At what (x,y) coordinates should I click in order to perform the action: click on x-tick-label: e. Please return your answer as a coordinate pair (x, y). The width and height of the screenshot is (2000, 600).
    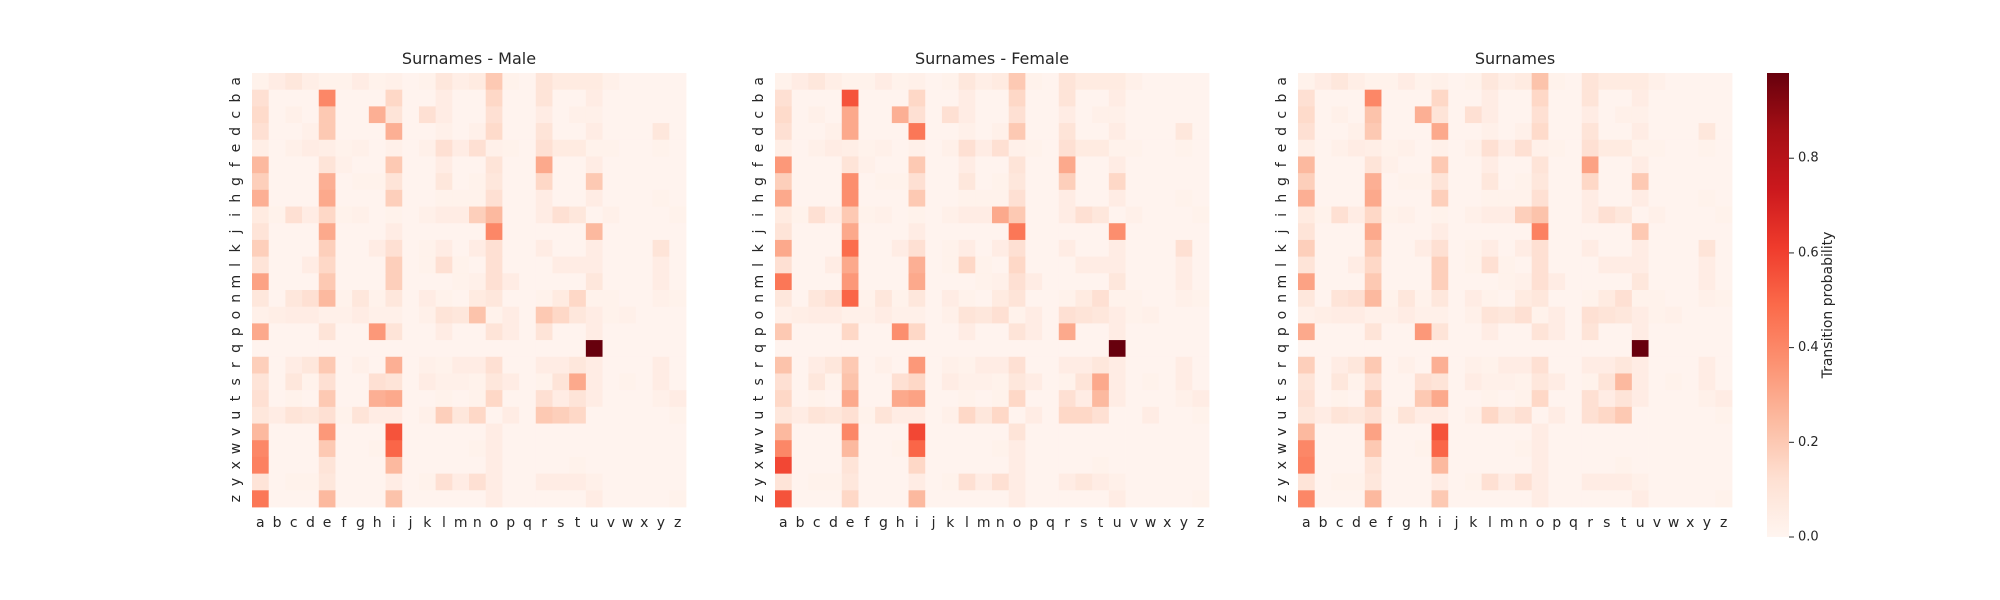
    Looking at the image, I should click on (850, 523).